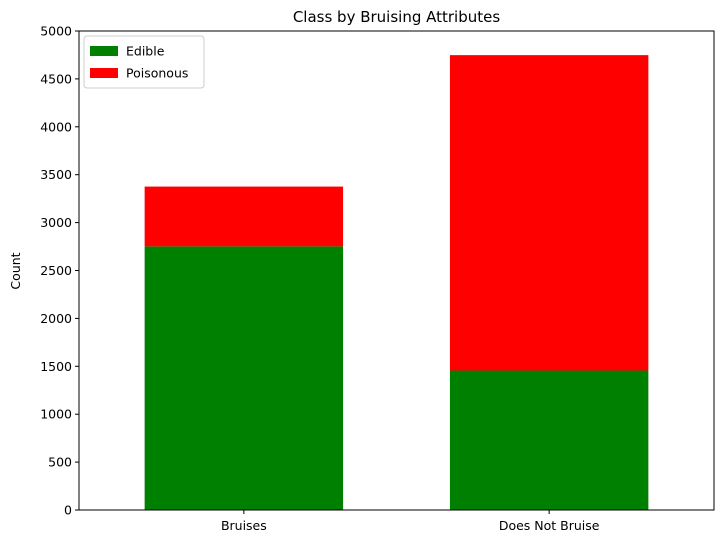  Describe the element at coordinates (56, 318) in the screenshot. I see `y-tick-label: 2000` at that location.